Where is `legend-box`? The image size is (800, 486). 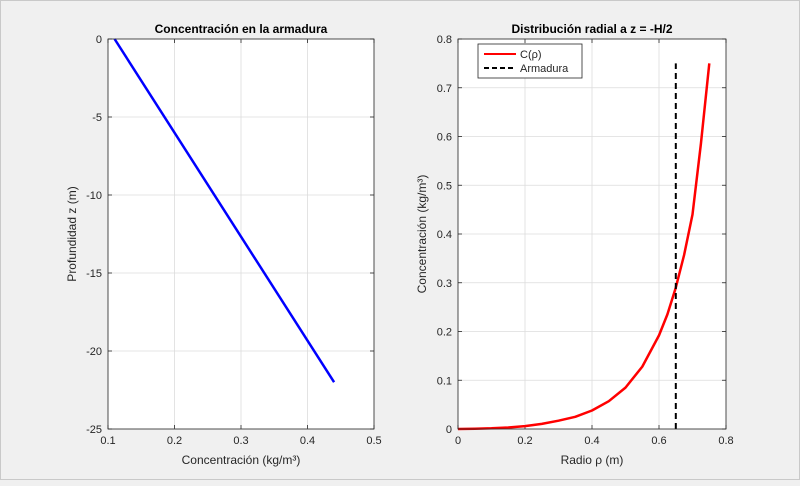 legend-box is located at coordinates (530, 61).